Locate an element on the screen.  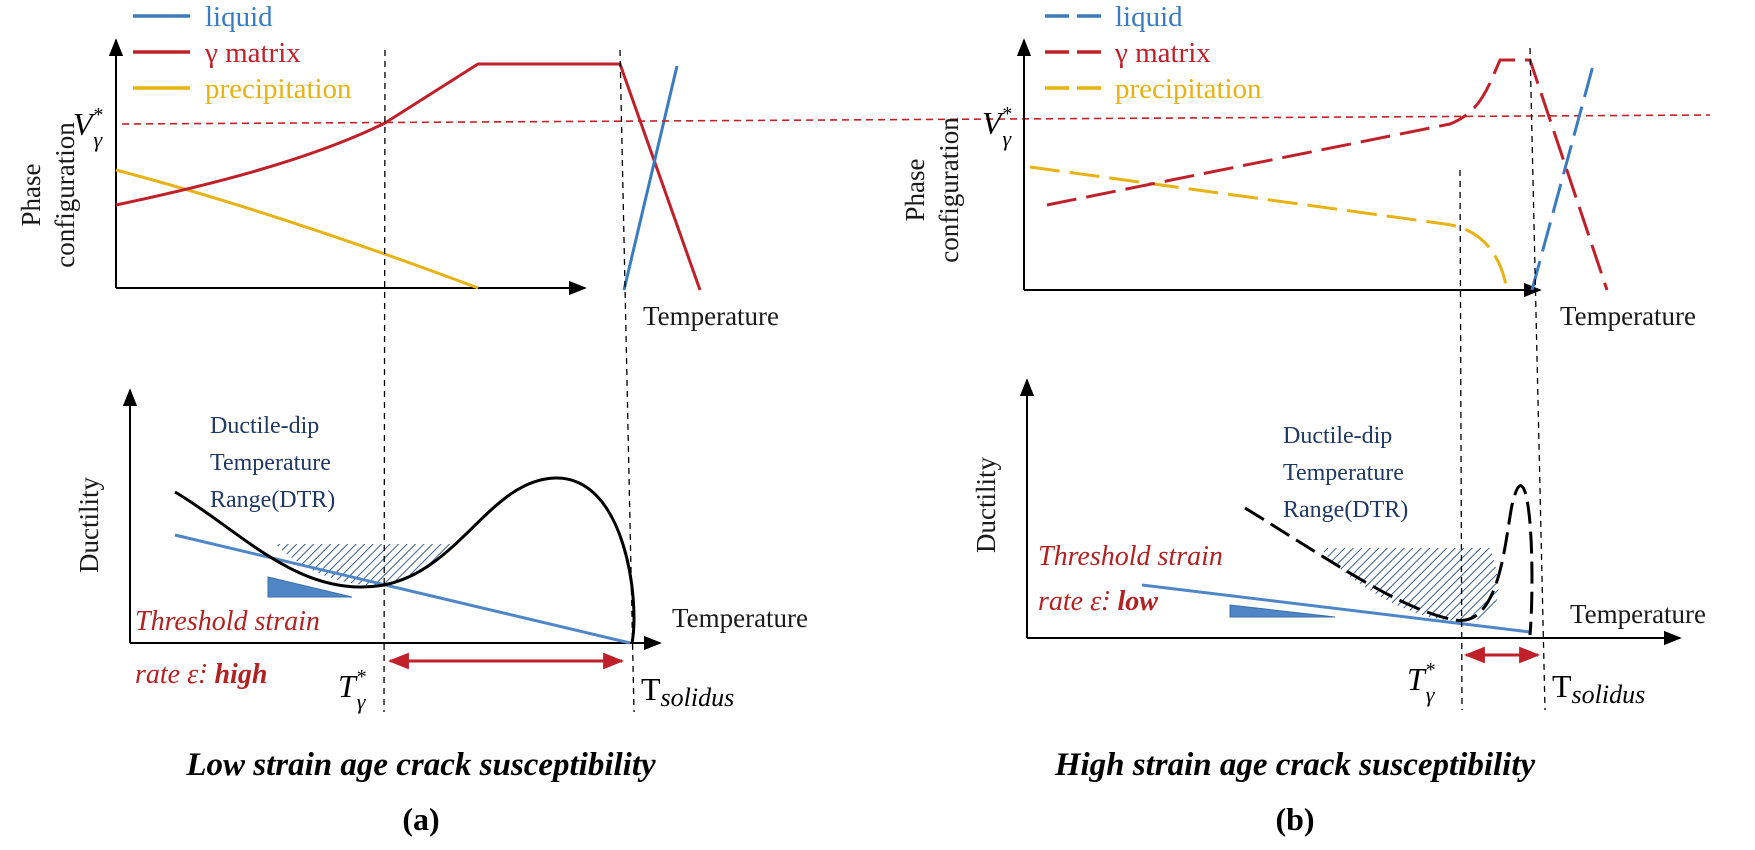
panel-a-dtr-text-2: Temperature is located at coordinates (270, 463).